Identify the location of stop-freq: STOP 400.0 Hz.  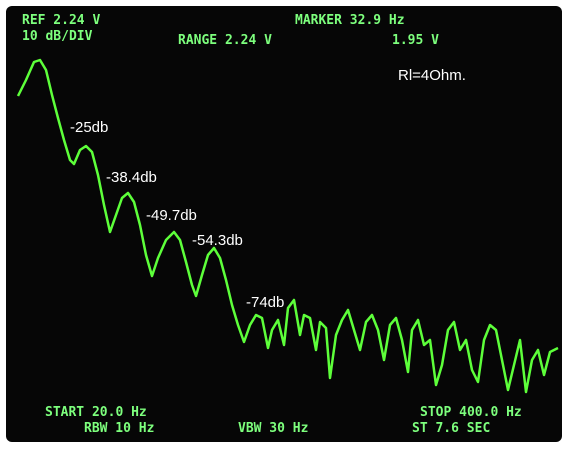
(471, 412).